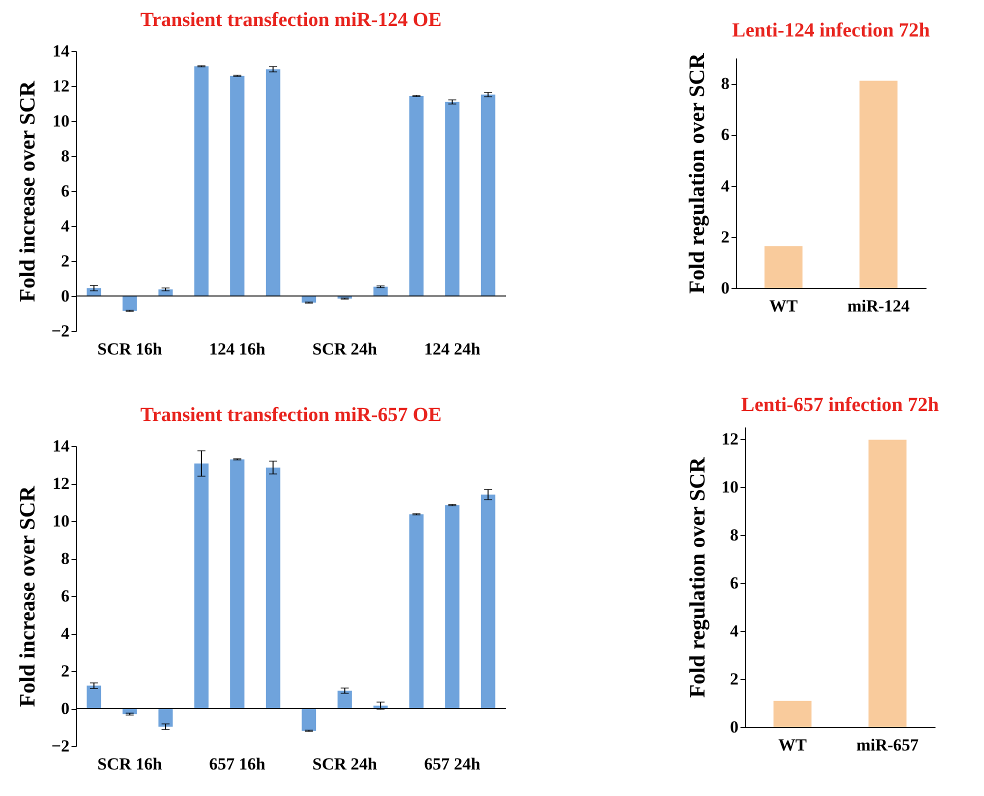 This screenshot has width=984, height=796. What do you see at coordinates (291, 415) in the screenshot?
I see `chart-title: Transient transfection miR-657 OE` at bounding box center [291, 415].